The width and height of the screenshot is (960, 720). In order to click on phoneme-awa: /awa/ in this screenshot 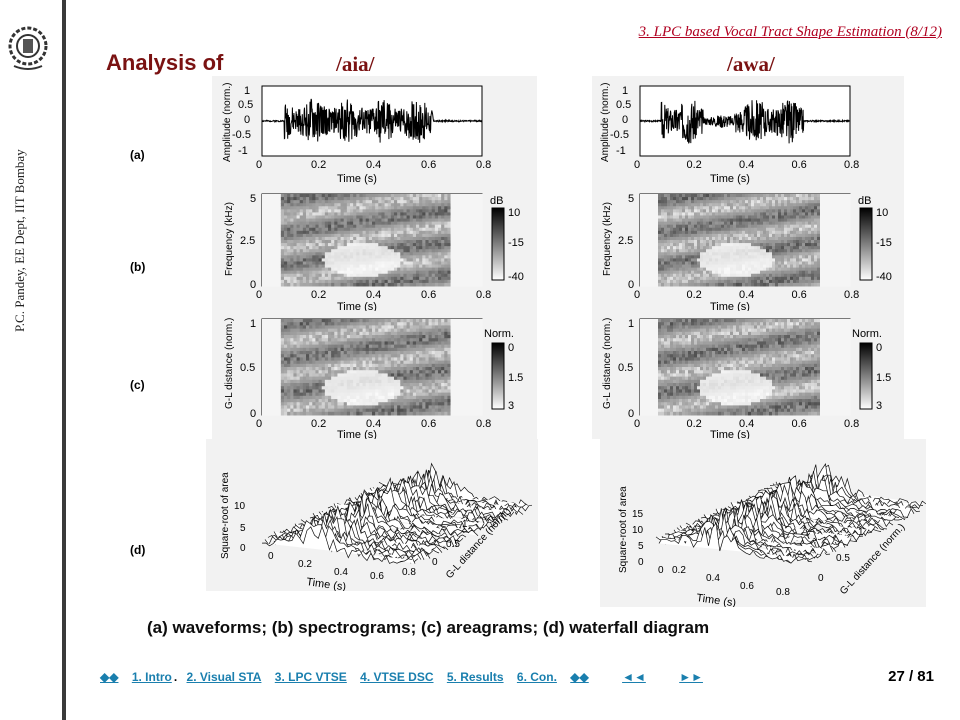, I will do `click(751, 64)`.